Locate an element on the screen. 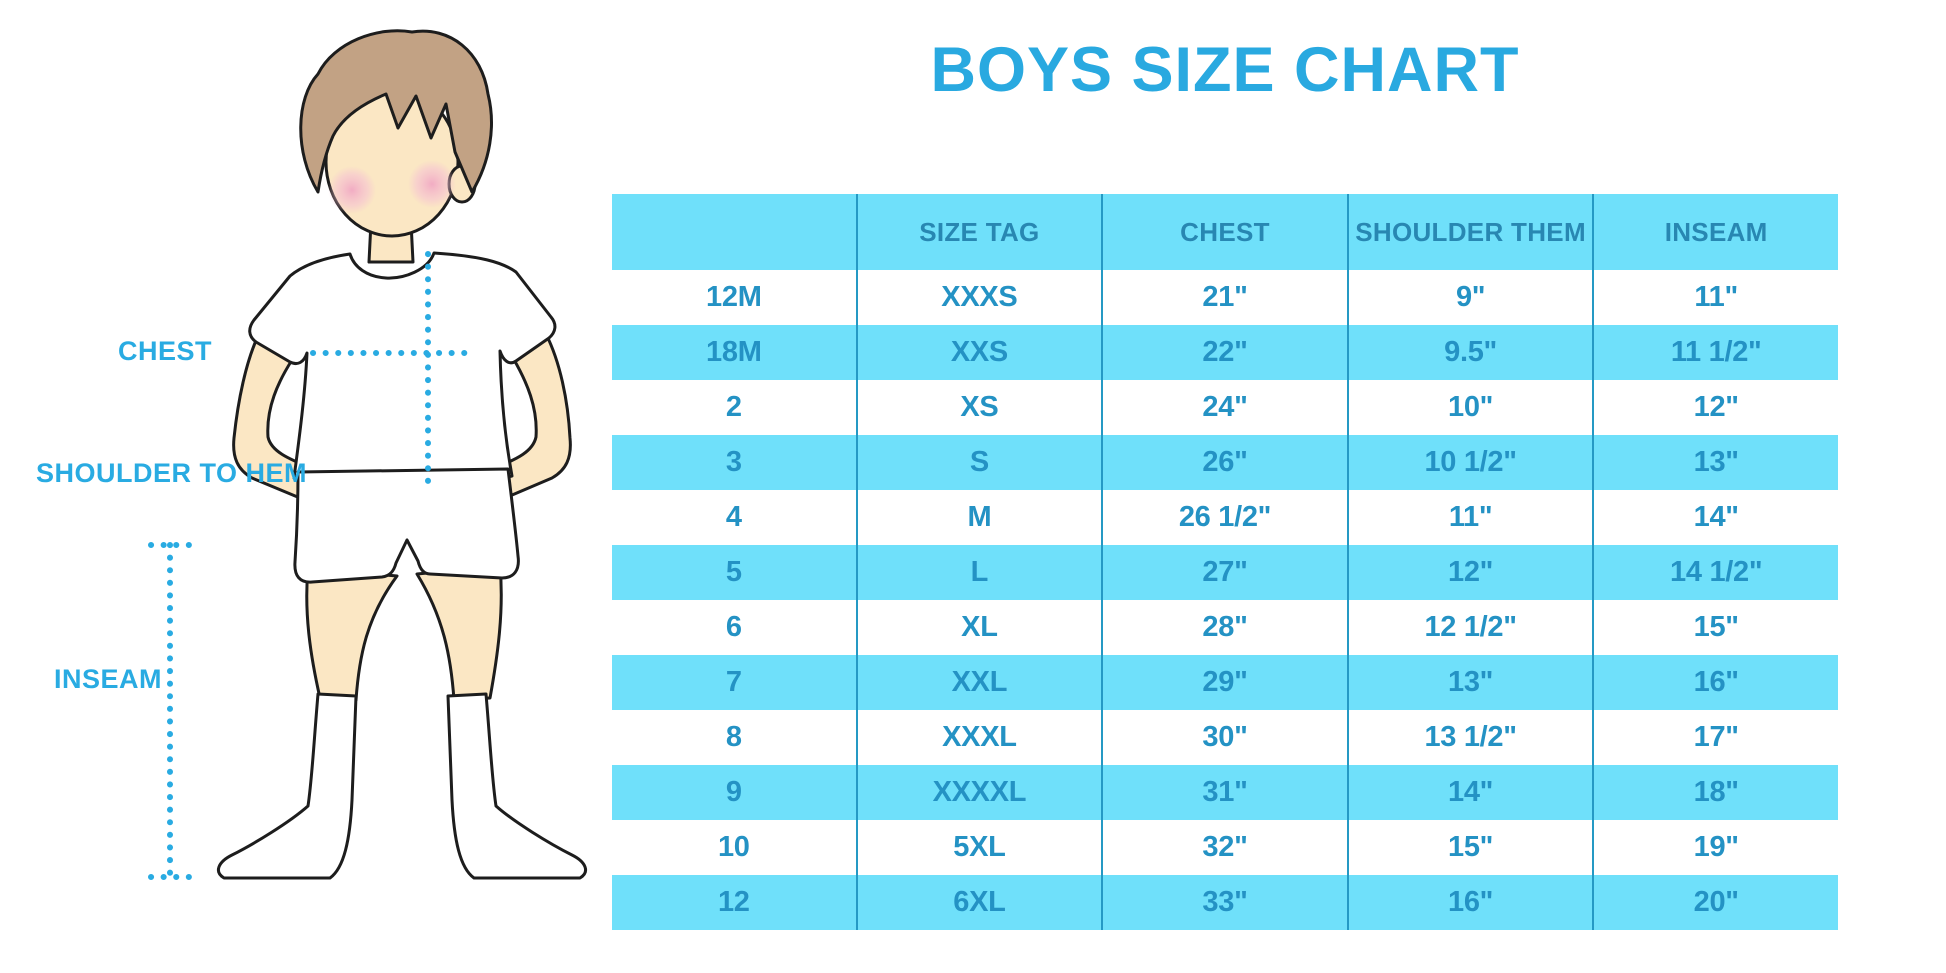 This screenshot has width=1946, height=973. table-row: 3 S 26" 10 1/2" 13" is located at coordinates (1225, 462).